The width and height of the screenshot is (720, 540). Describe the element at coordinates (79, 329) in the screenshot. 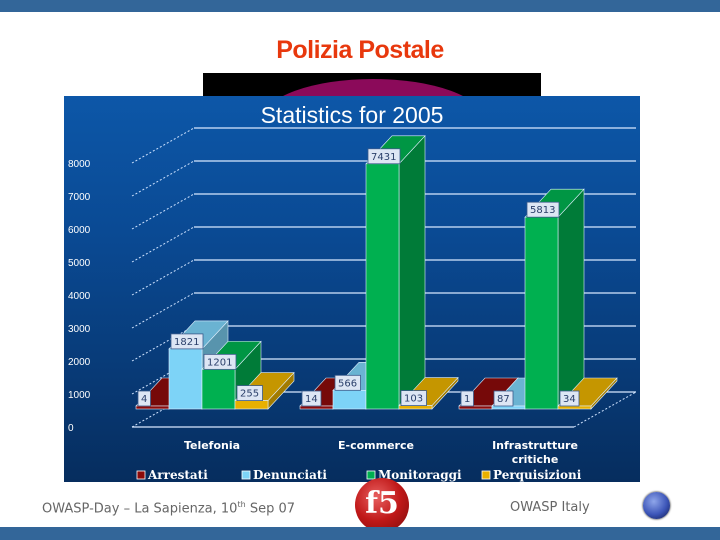

I see `svg-text: 3000` at that location.